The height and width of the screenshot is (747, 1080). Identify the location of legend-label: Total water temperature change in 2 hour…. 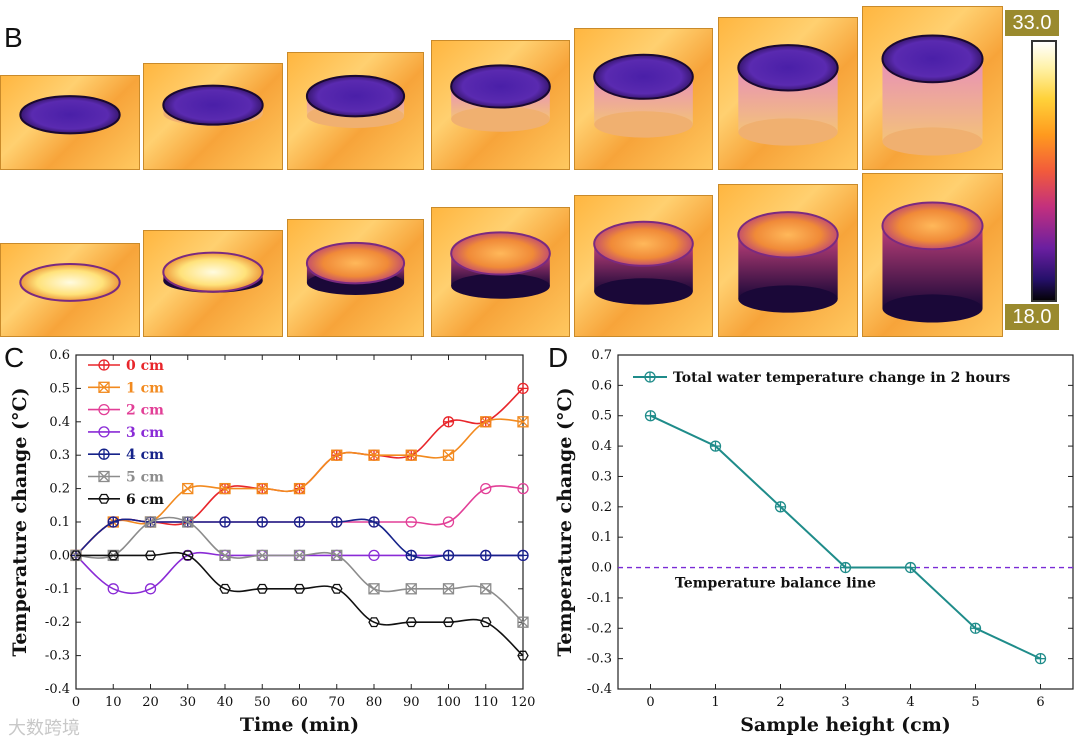
(841, 378).